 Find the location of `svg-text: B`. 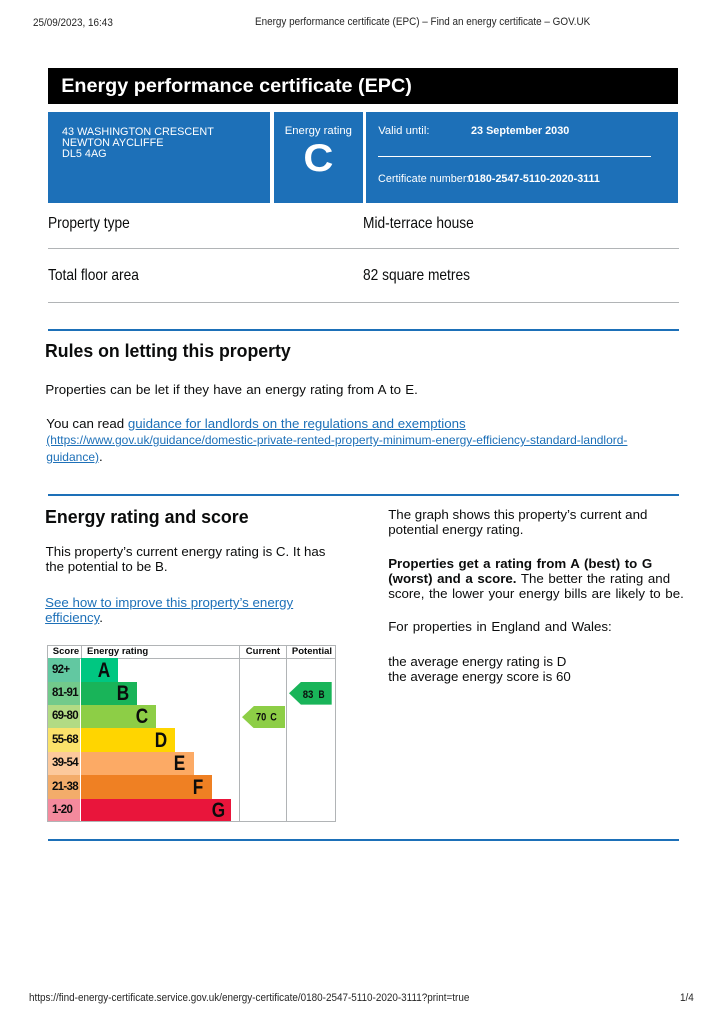

svg-text: B is located at coordinates (322, 695).